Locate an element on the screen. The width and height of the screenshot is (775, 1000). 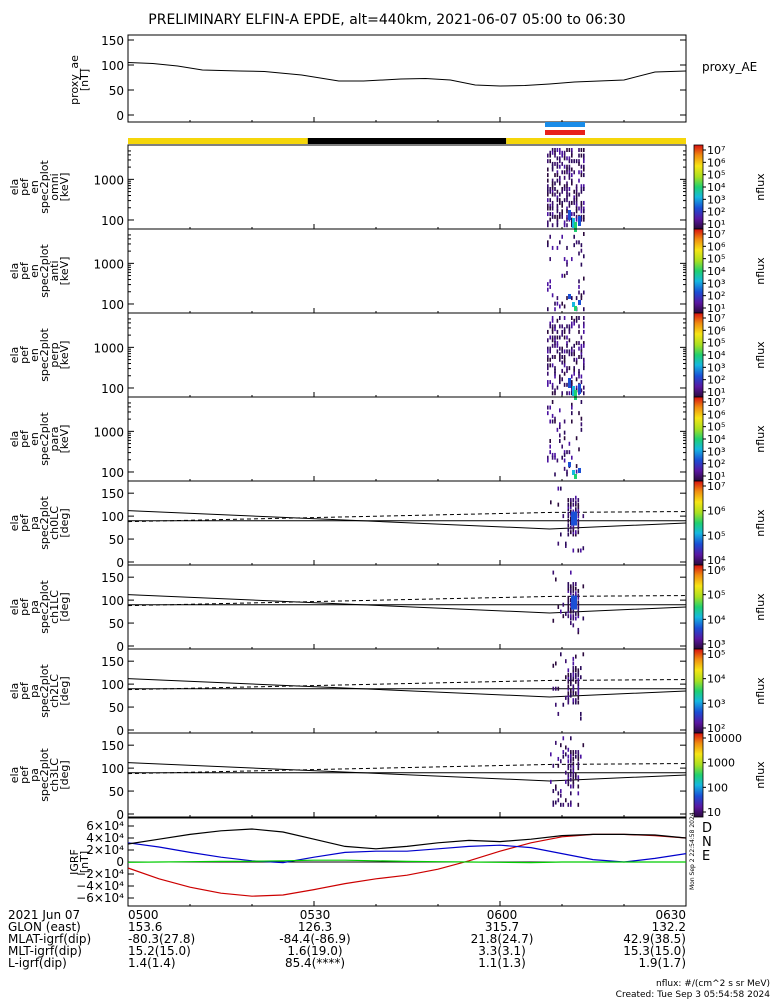
energy-panel-ylabel: elapefenspec2plotanti[keV] is located at coordinates (39, 271).